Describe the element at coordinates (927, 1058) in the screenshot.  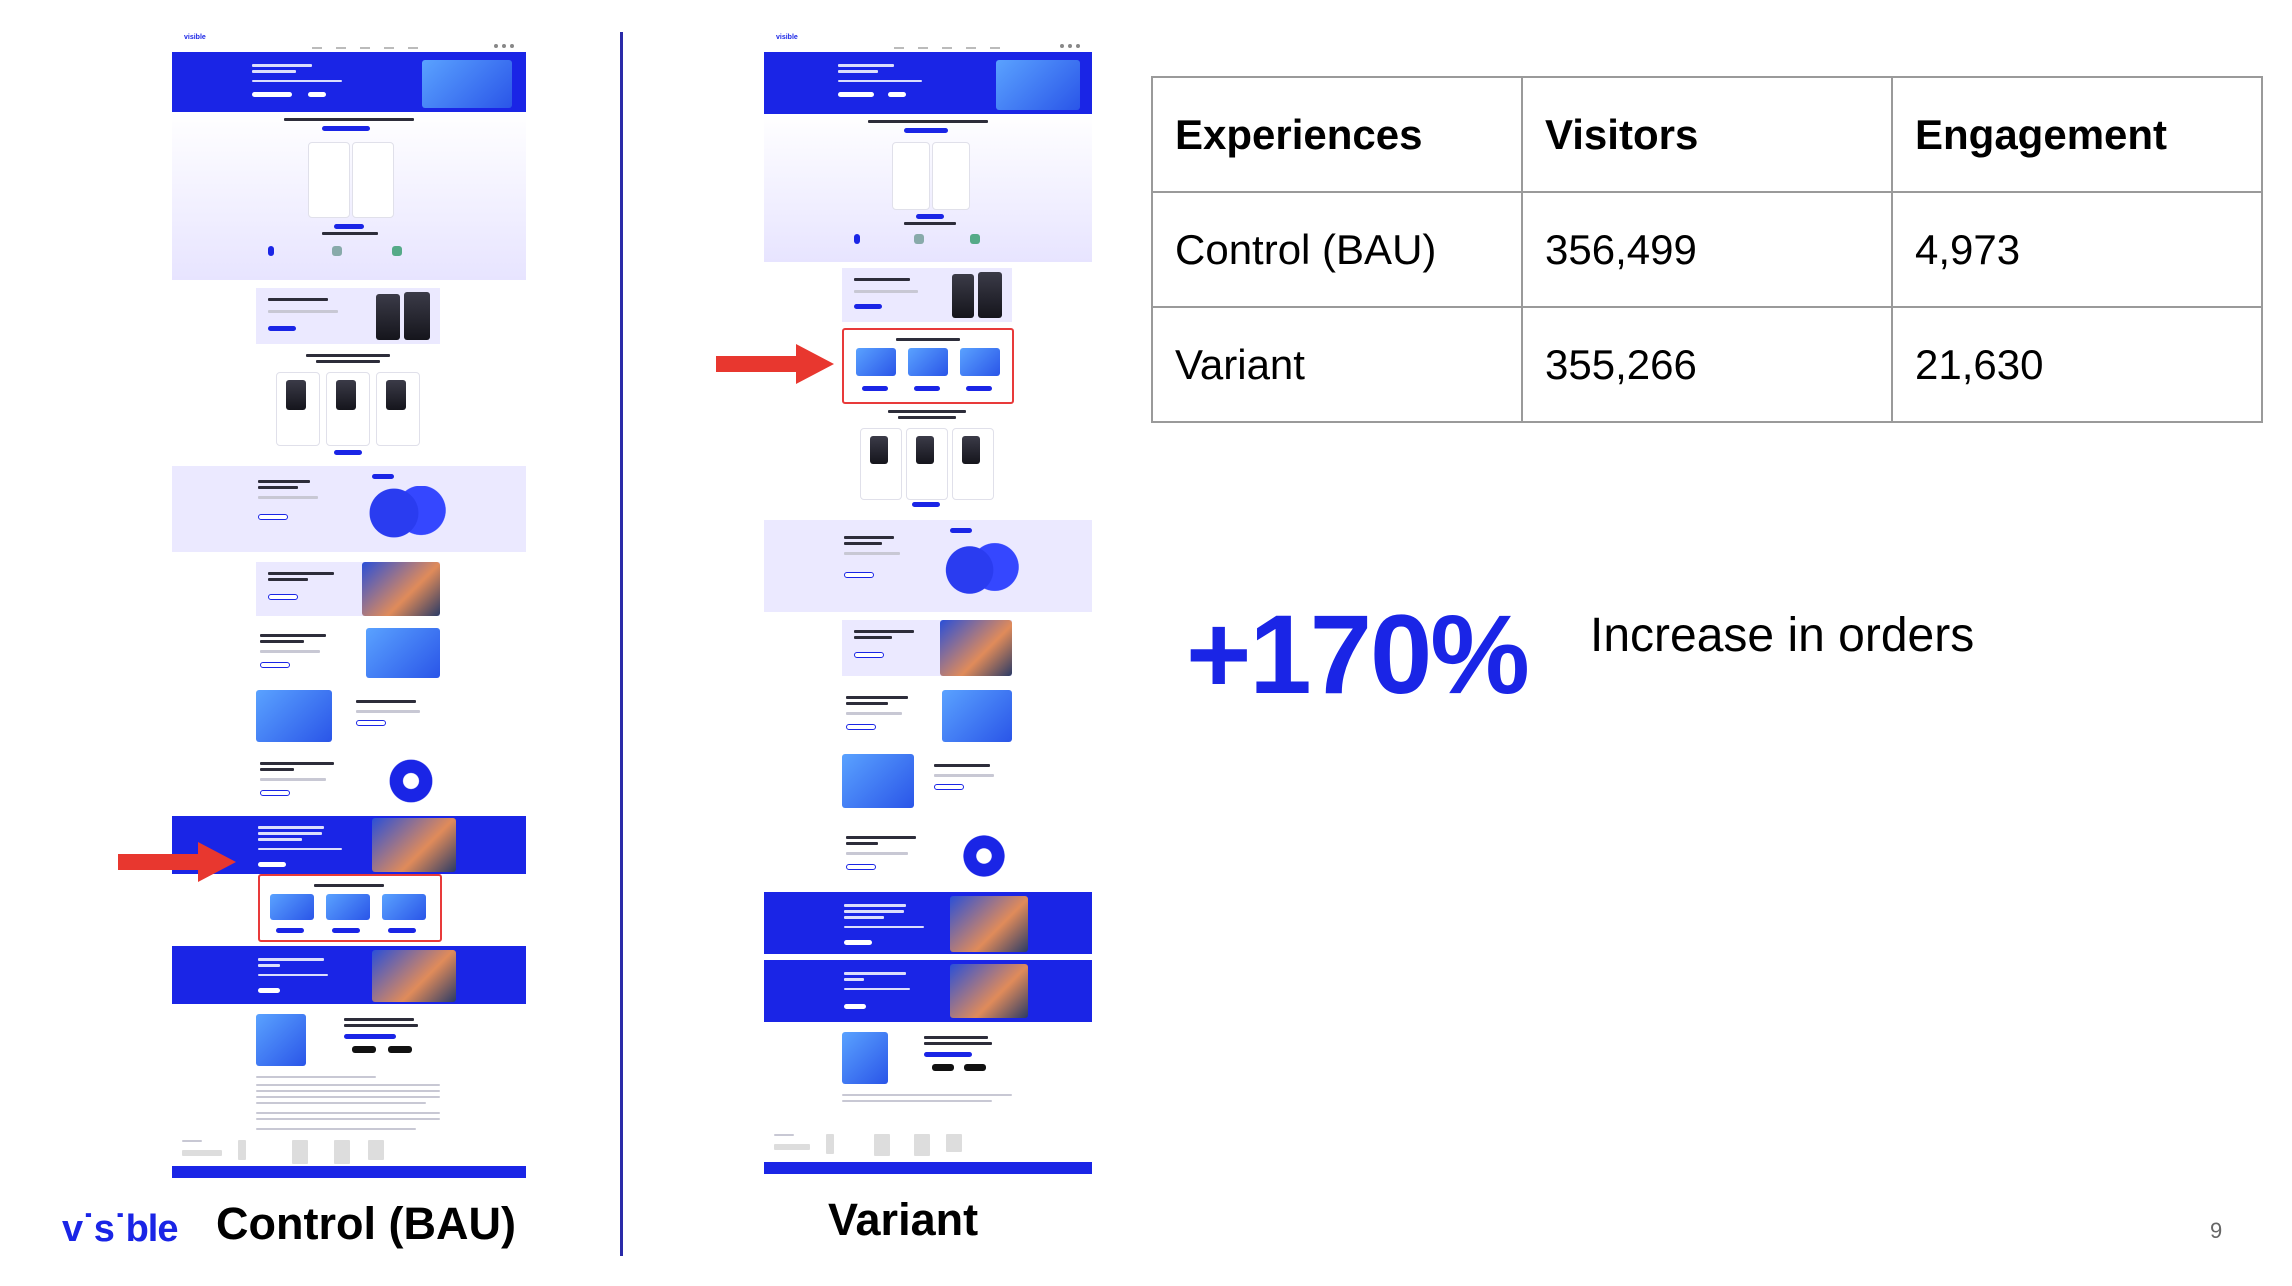
I see `variant-reviews-section` at that location.